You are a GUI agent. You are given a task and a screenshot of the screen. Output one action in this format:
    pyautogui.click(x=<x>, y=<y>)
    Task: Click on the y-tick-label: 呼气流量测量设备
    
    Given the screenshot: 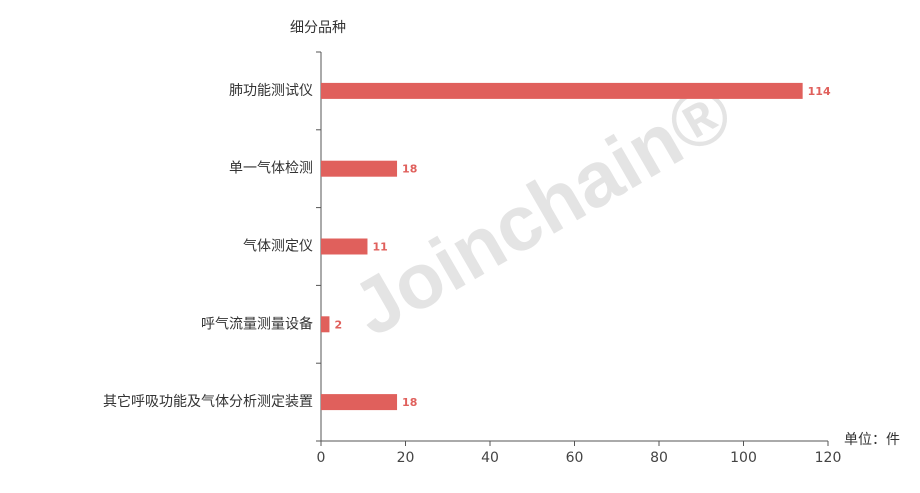 What is the action you would take?
    pyautogui.click(x=257, y=323)
    